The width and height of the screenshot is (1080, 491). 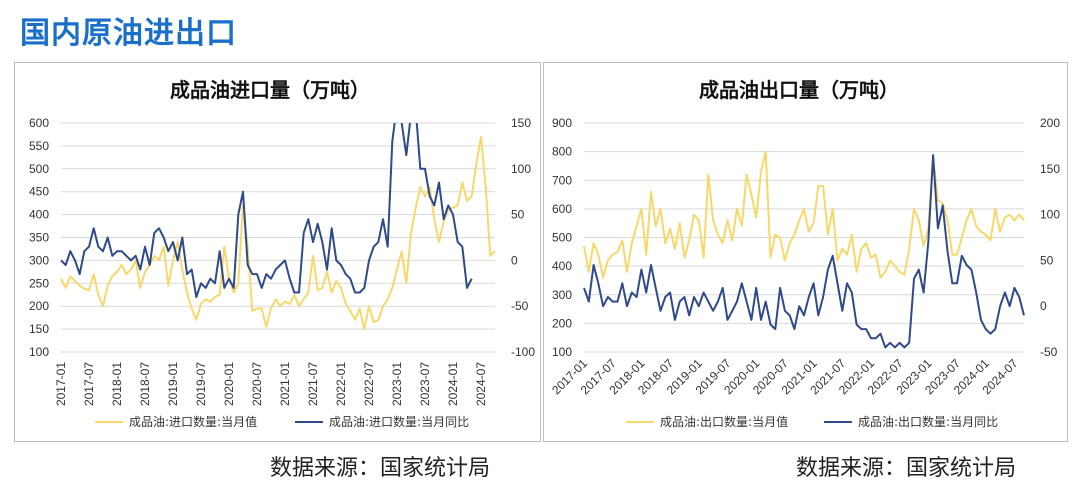 I want to click on left-axis-tick-label: 900, so click(x=562, y=123).